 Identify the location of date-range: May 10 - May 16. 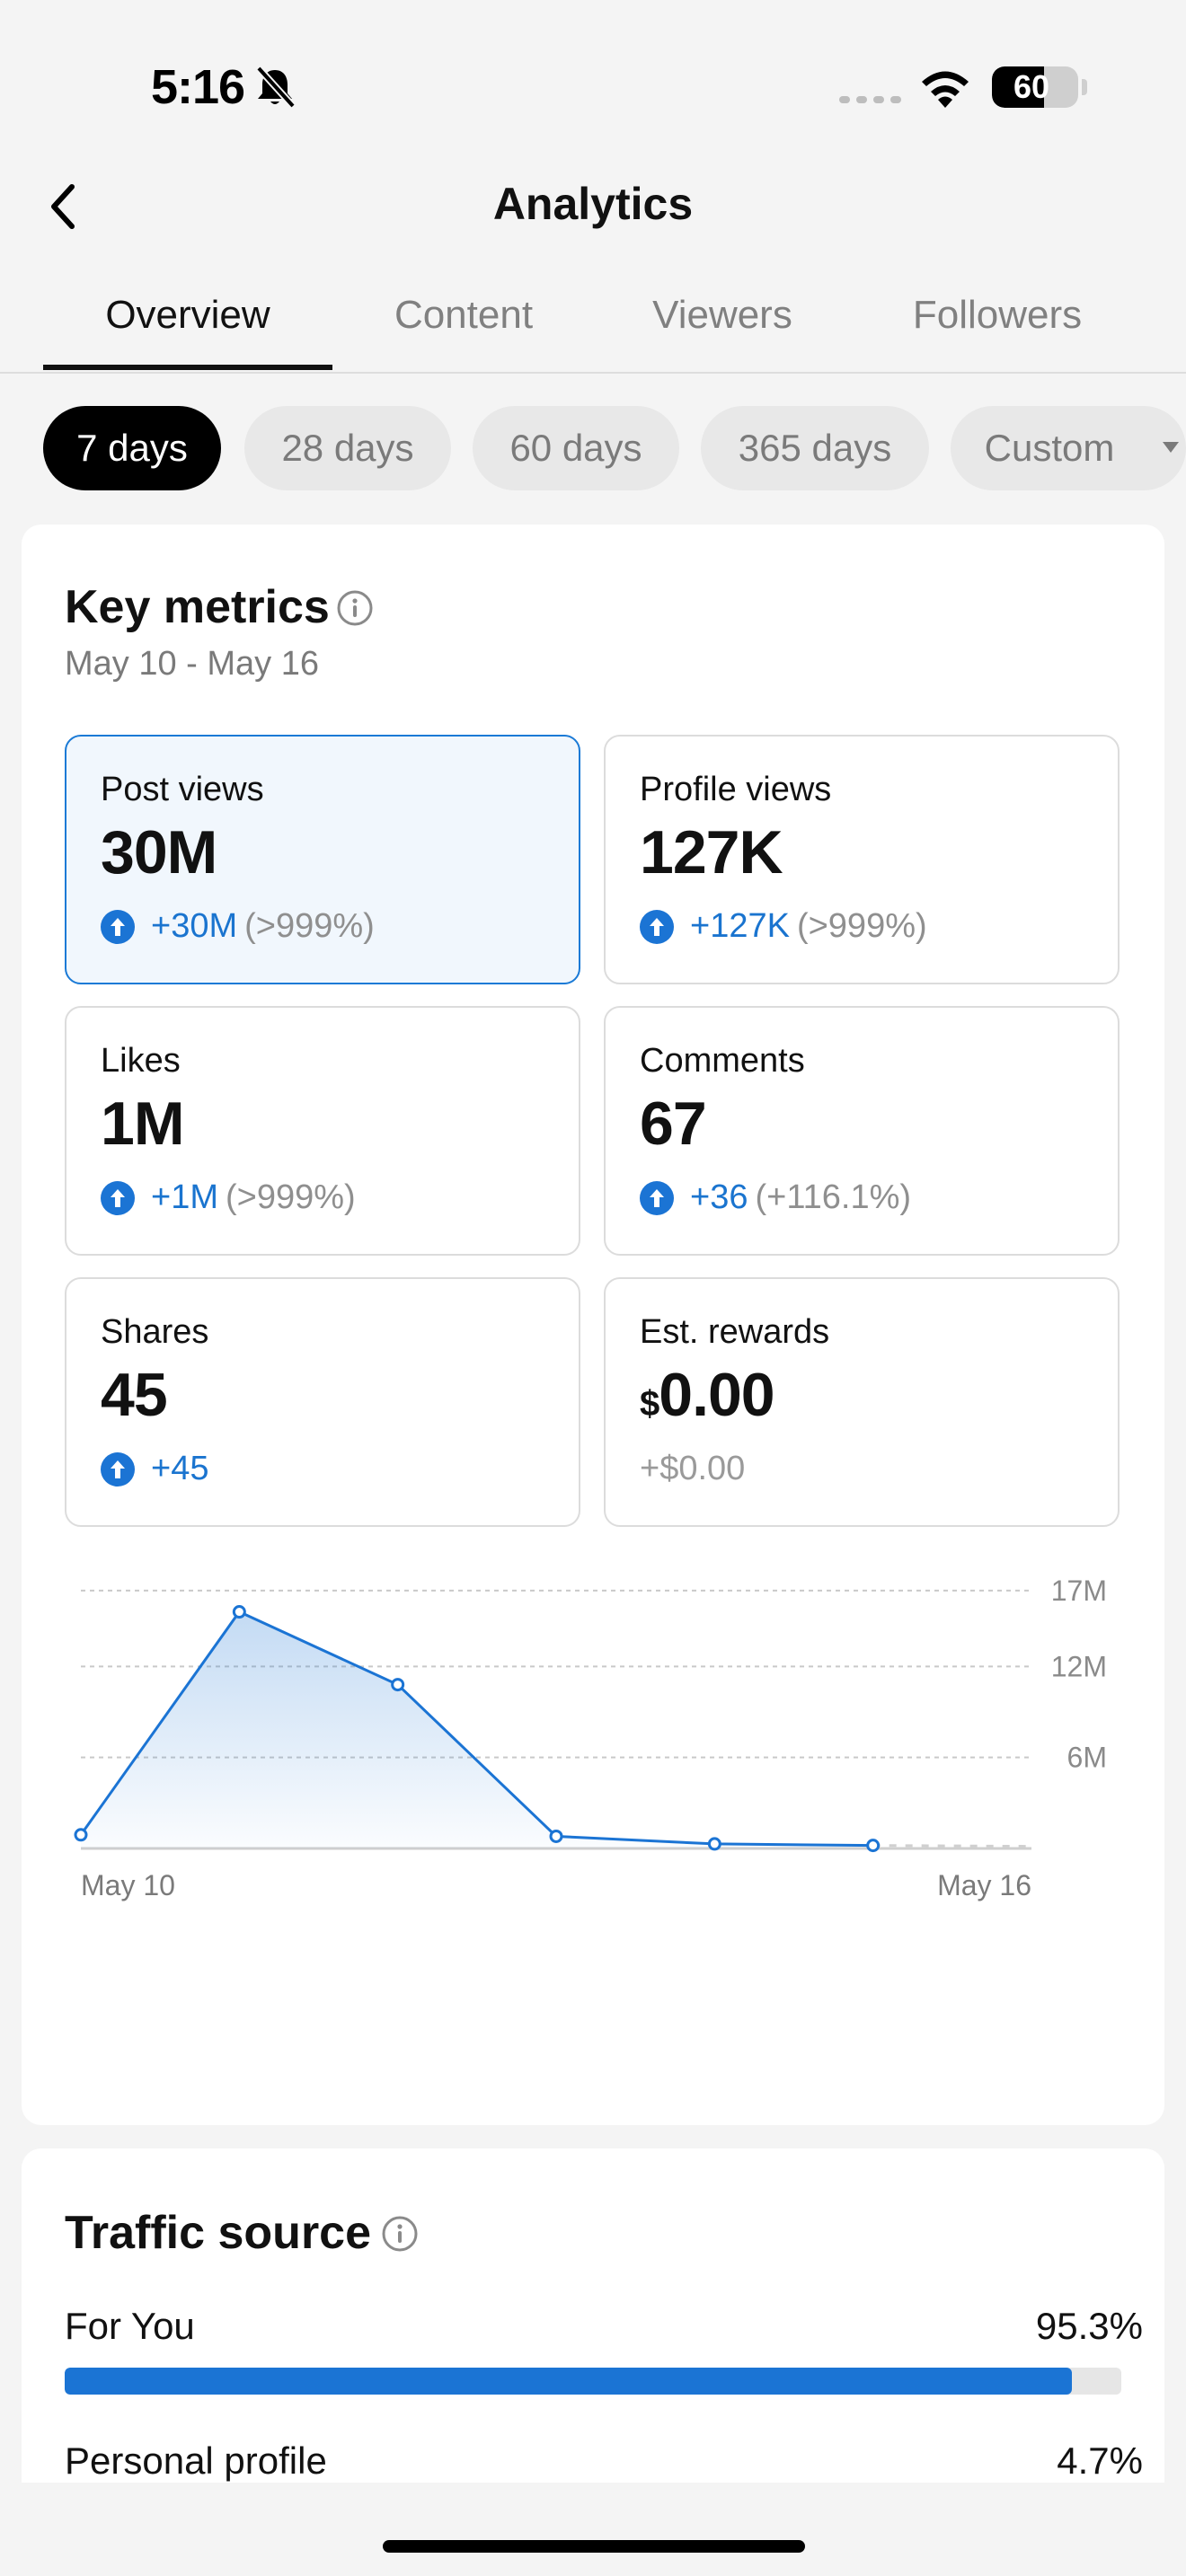
(192, 664).